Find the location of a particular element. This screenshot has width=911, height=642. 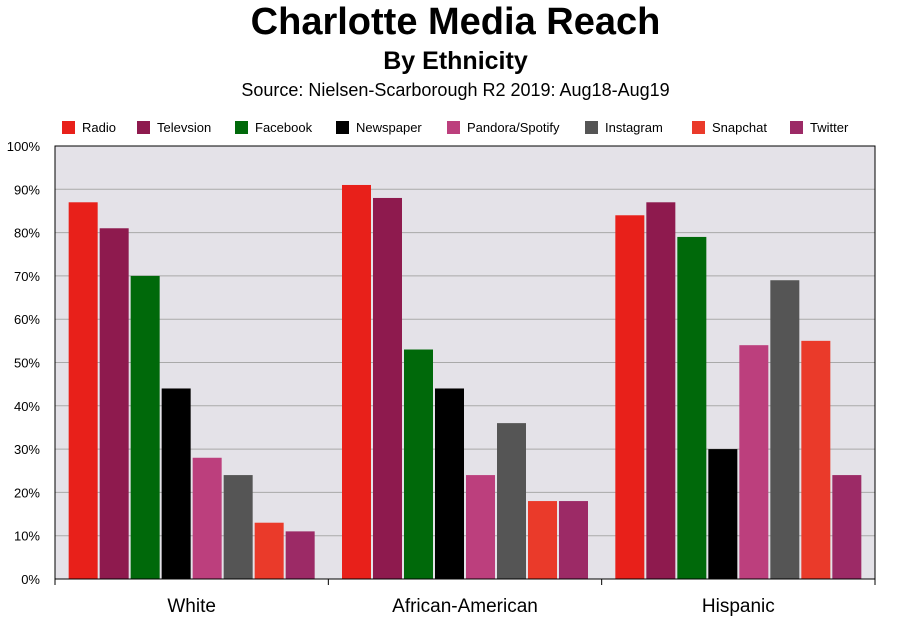

y-tick-label: 90% is located at coordinates (27, 189).